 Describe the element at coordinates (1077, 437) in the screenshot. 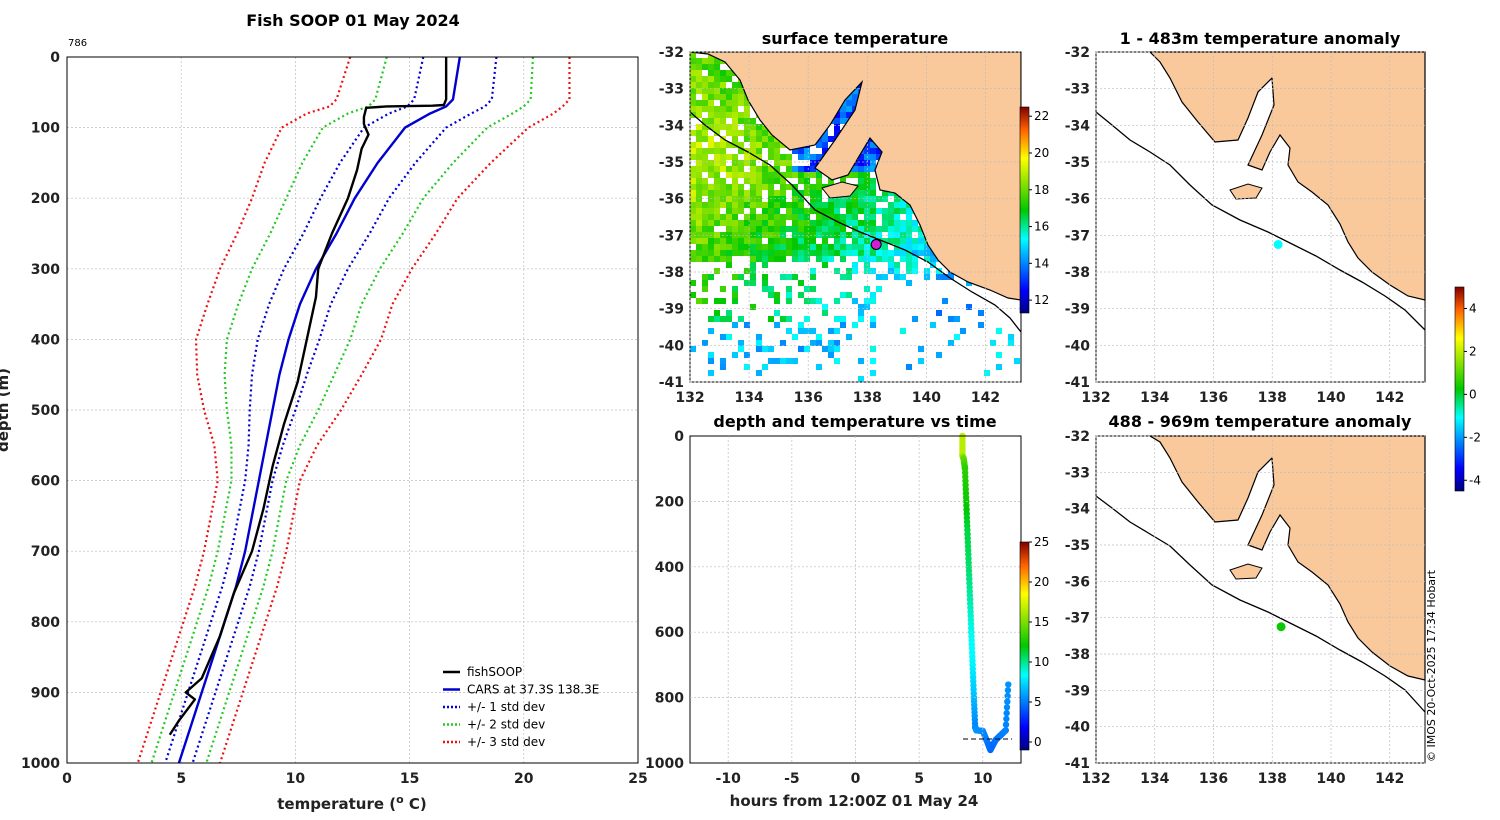

I see `anomaly-deep-y-tick: -32` at that location.